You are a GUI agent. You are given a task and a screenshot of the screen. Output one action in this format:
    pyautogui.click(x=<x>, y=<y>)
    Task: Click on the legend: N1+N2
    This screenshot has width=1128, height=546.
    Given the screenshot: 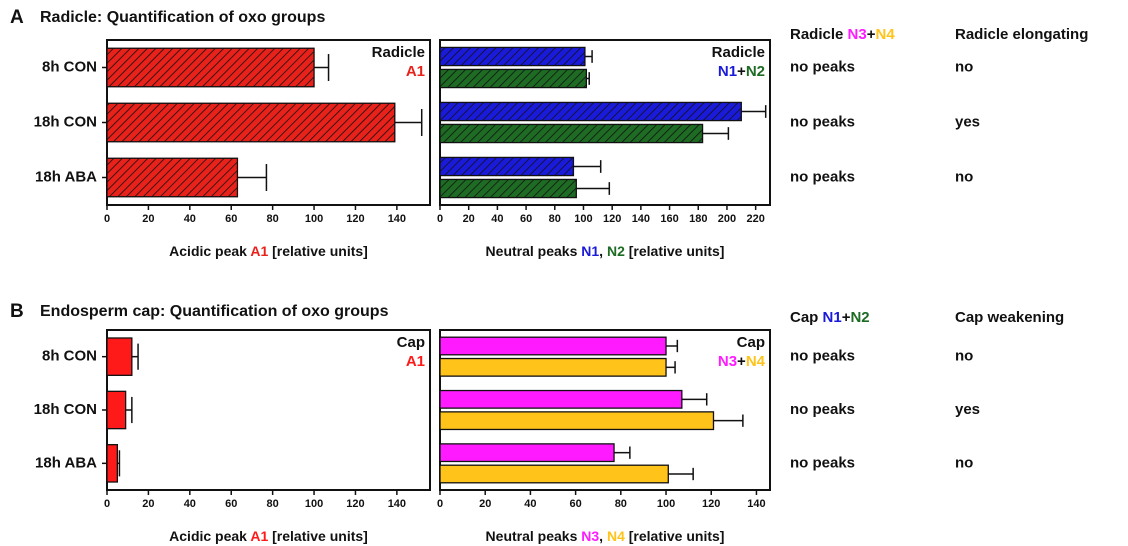 What is the action you would take?
    pyautogui.click(x=741, y=71)
    